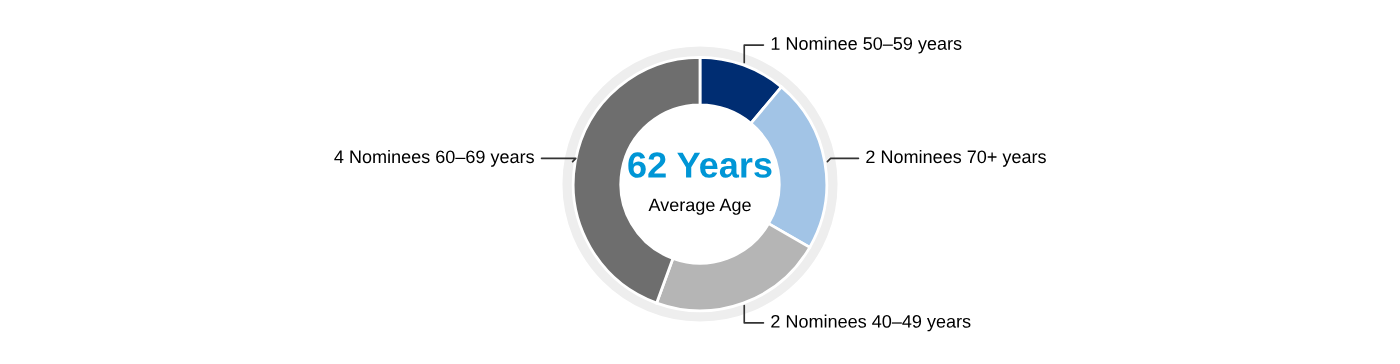  I want to click on slice-label: 2 Nominees 40–49 years, so click(871, 323).